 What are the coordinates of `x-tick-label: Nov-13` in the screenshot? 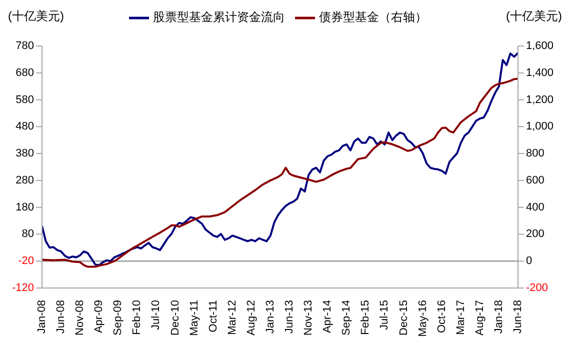 It's located at (308, 318).